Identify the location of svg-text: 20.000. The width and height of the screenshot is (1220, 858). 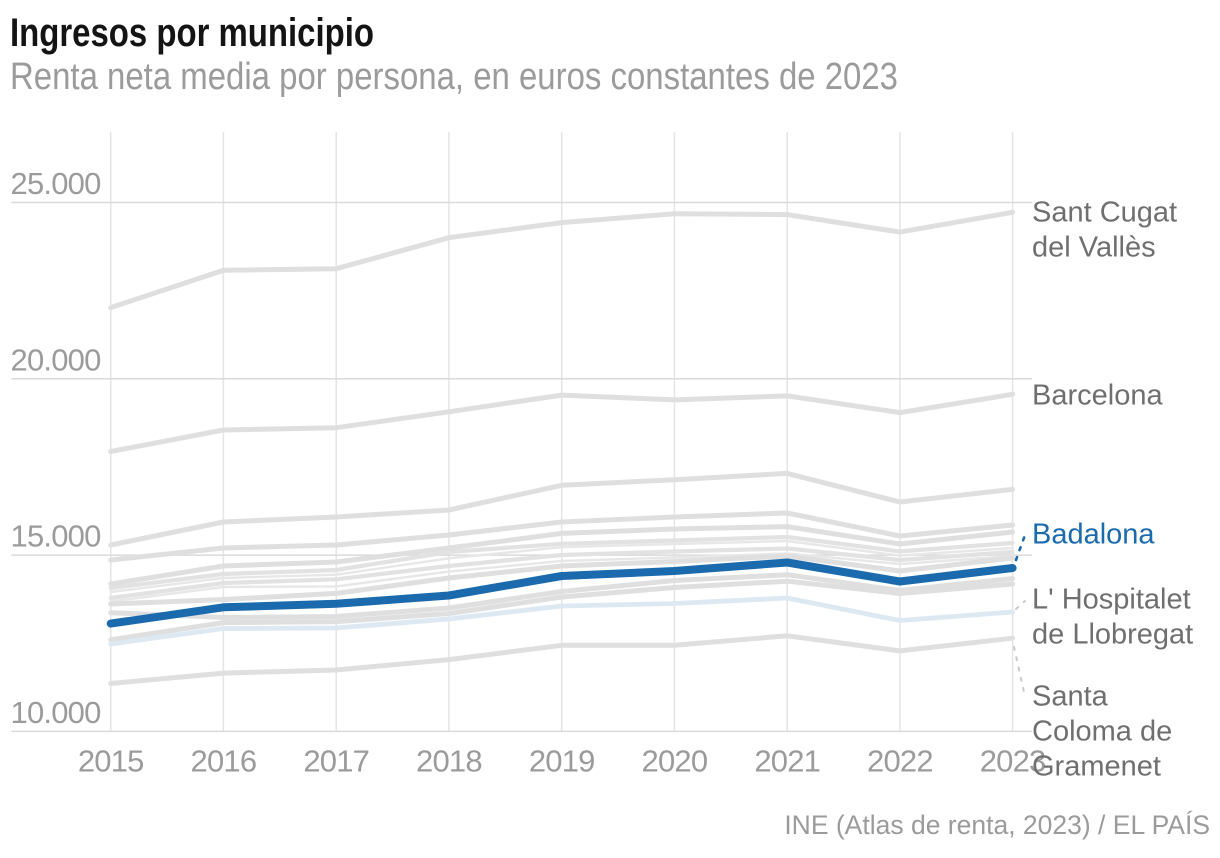
(56, 359).